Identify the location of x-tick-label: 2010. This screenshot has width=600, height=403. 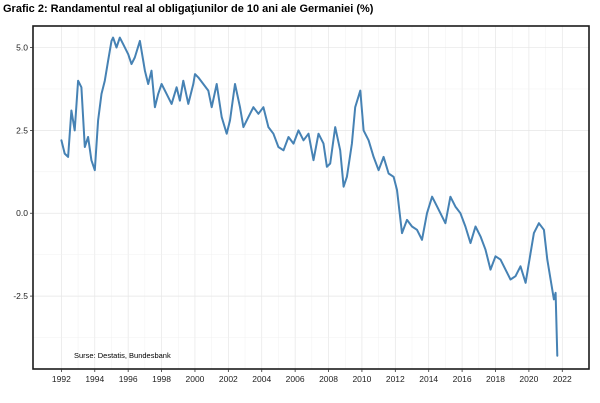
(361, 379).